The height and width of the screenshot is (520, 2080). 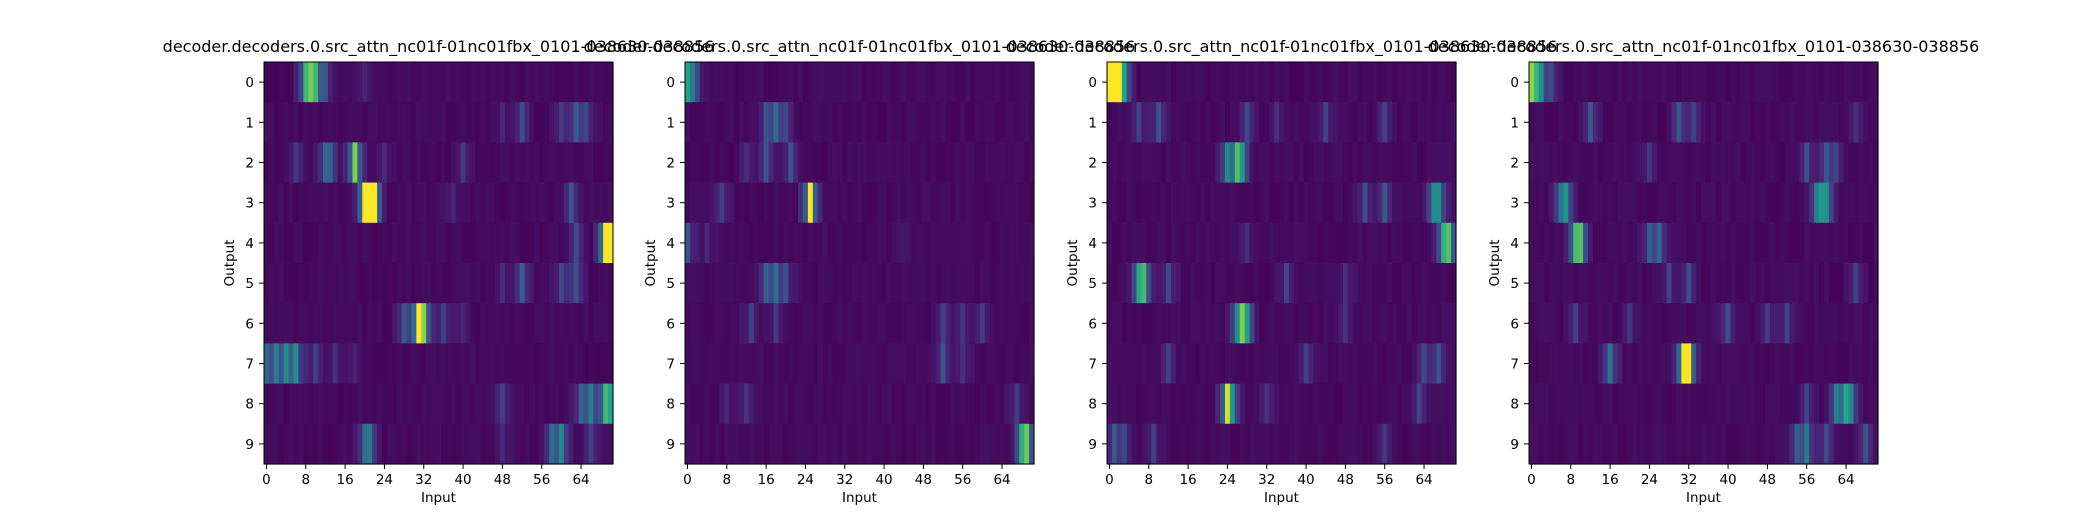 What do you see at coordinates (1092, 204) in the screenshot?
I see `y-tick-label: 3` at bounding box center [1092, 204].